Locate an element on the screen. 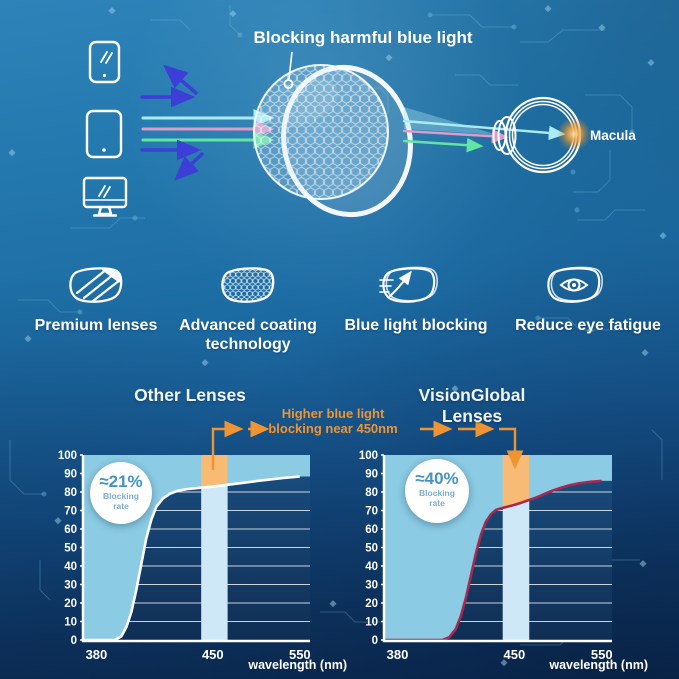 This screenshot has width=679, height=679. feature-blue-light-blocking: Blue light blocking is located at coordinates (416, 299).